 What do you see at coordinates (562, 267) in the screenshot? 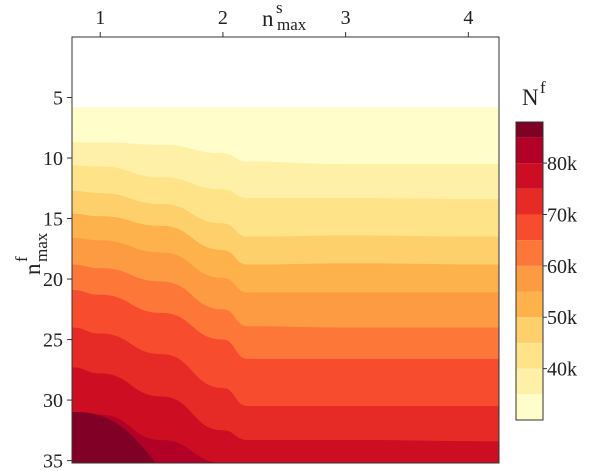
I see `colorbar-tick-label-2: 60k` at bounding box center [562, 267].